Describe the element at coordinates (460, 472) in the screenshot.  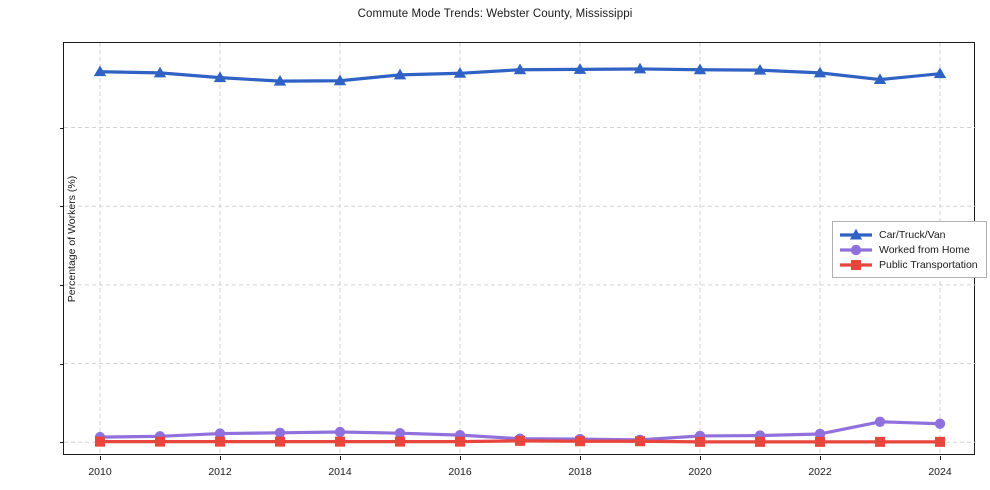
I see `x-tick-label: 2016` at that location.